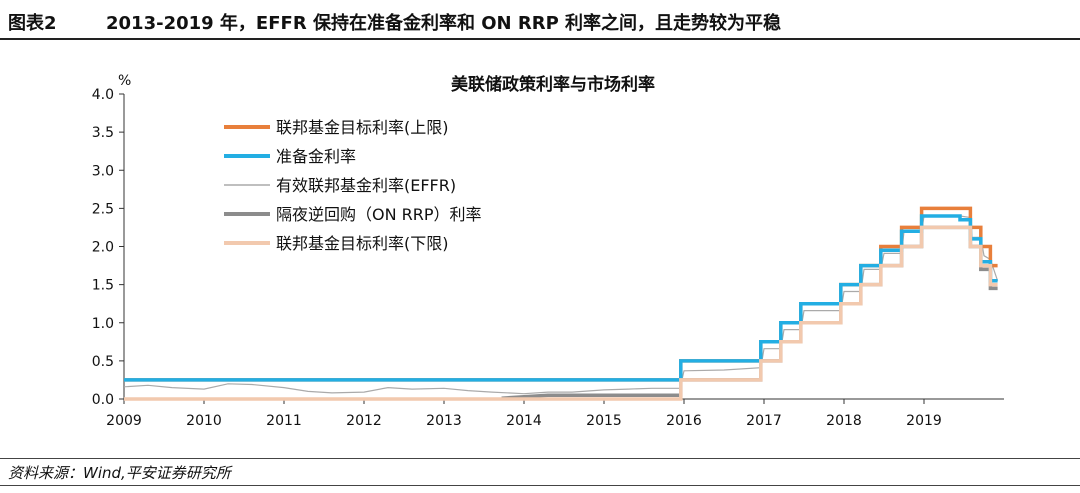 Image resolution: width=1080 pixels, height=493 pixels. Describe the element at coordinates (103, 248) in the screenshot. I see `y-tick-label: 2.0` at that location.